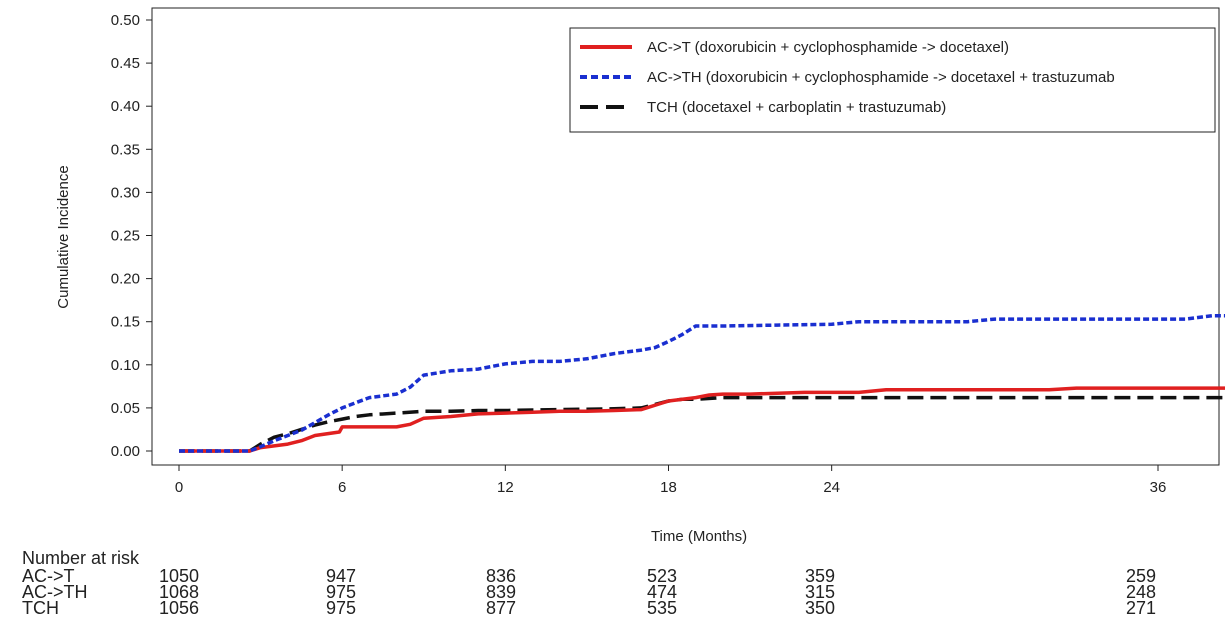  I want to click on risk-value: 259, so click(1141, 576).